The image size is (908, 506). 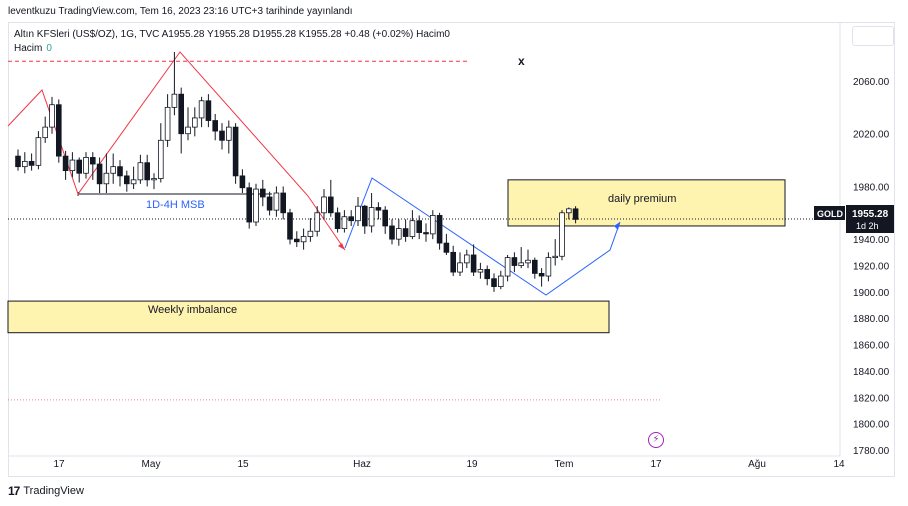 What do you see at coordinates (873, 36) in the screenshot?
I see `chart-settings-box` at bounding box center [873, 36].